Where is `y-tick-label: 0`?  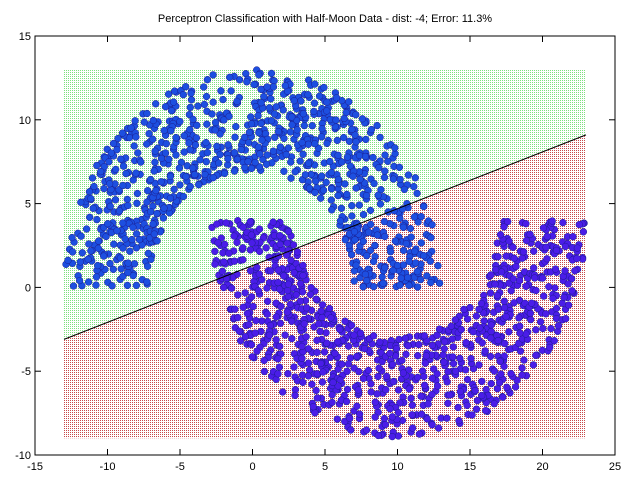 y-tick-label: 0 is located at coordinates (28, 288).